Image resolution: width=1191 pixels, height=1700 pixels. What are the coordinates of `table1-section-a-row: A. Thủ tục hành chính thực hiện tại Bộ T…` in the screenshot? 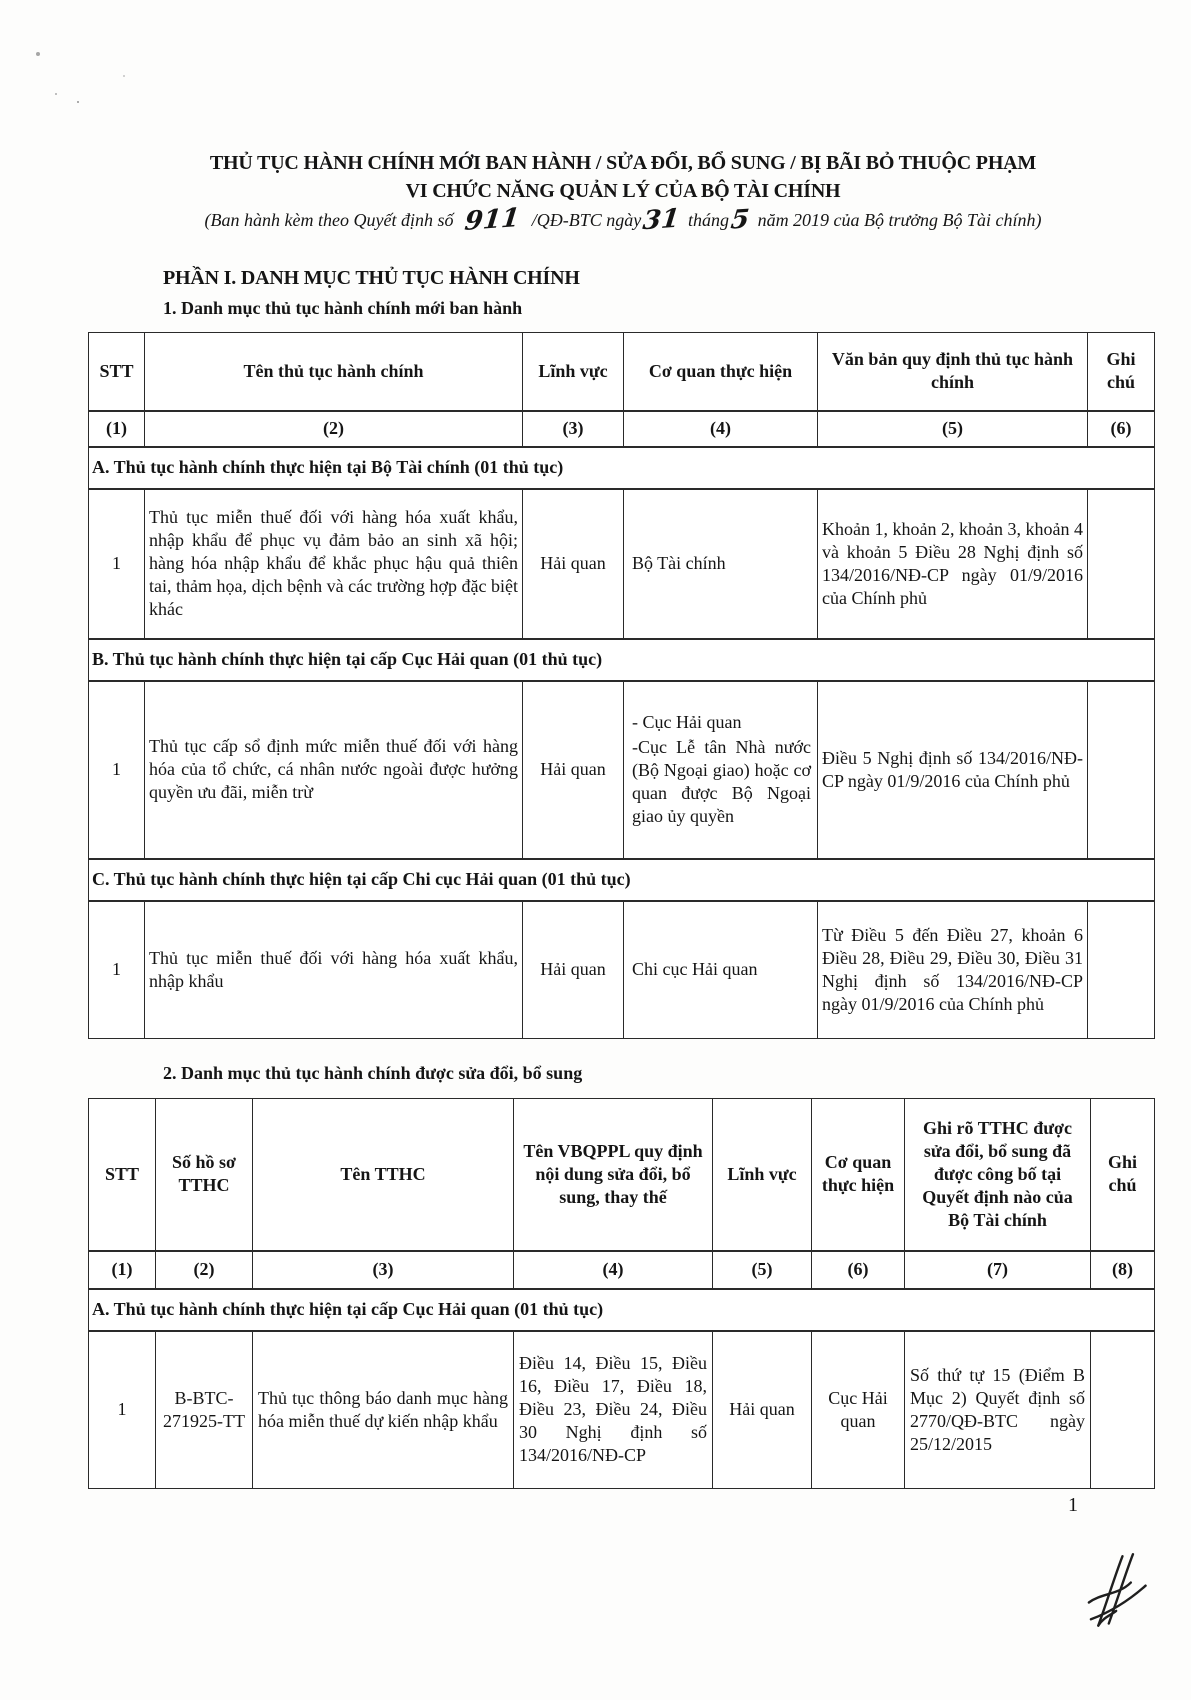 It's located at (621, 467).